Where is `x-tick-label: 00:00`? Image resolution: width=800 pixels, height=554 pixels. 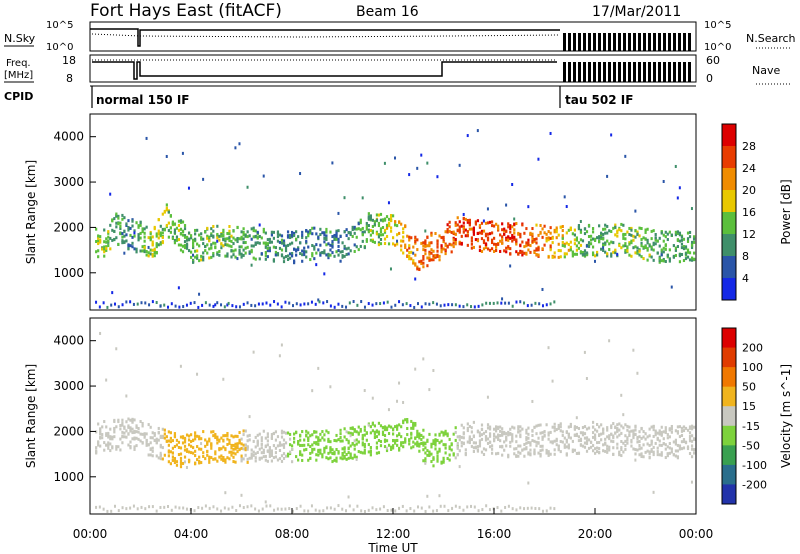
x-tick-label: 00:00 is located at coordinates (696, 534).